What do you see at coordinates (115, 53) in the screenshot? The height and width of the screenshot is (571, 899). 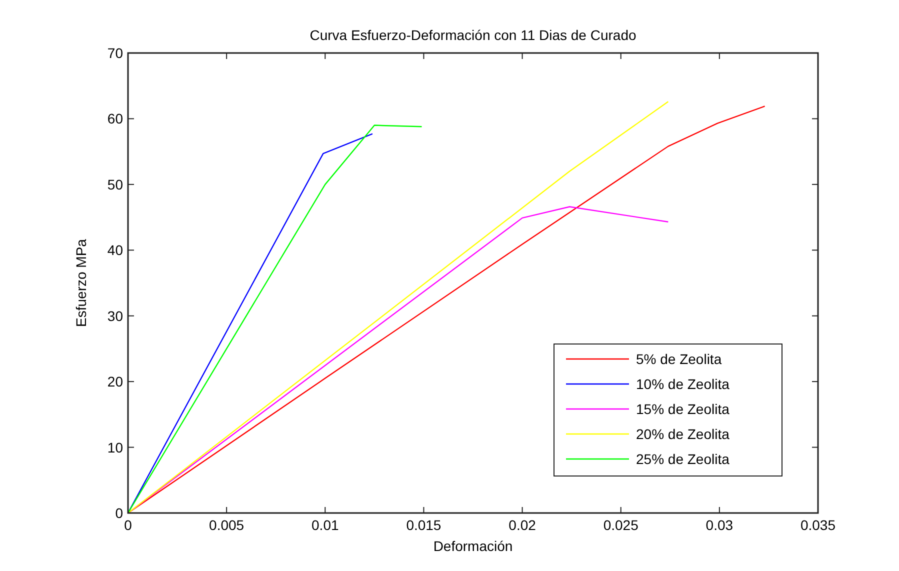 I see `y-tick-label: 70` at bounding box center [115, 53].